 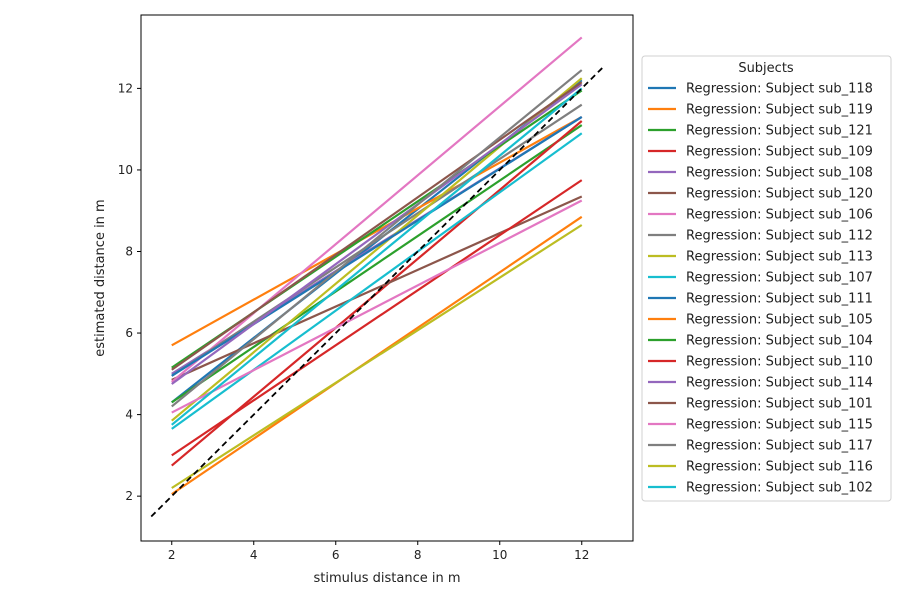 What do you see at coordinates (499, 555) in the screenshot?
I see `x-tick-label: 10` at bounding box center [499, 555].